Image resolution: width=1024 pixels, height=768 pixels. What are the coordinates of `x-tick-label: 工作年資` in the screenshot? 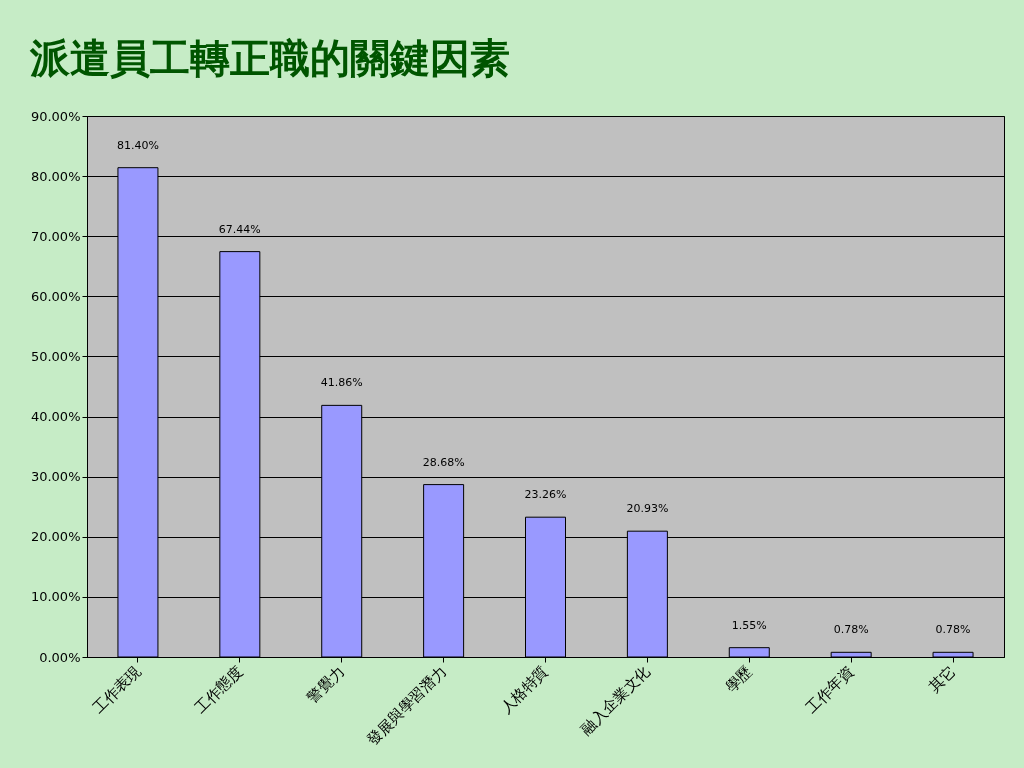 It's located at (830, 690).